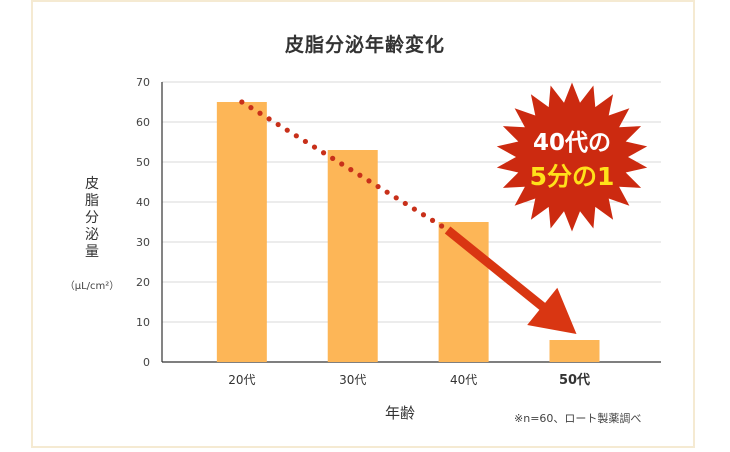 The image size is (730, 452). Describe the element at coordinates (510, 280) in the screenshot. I see `decline-arrow` at that location.